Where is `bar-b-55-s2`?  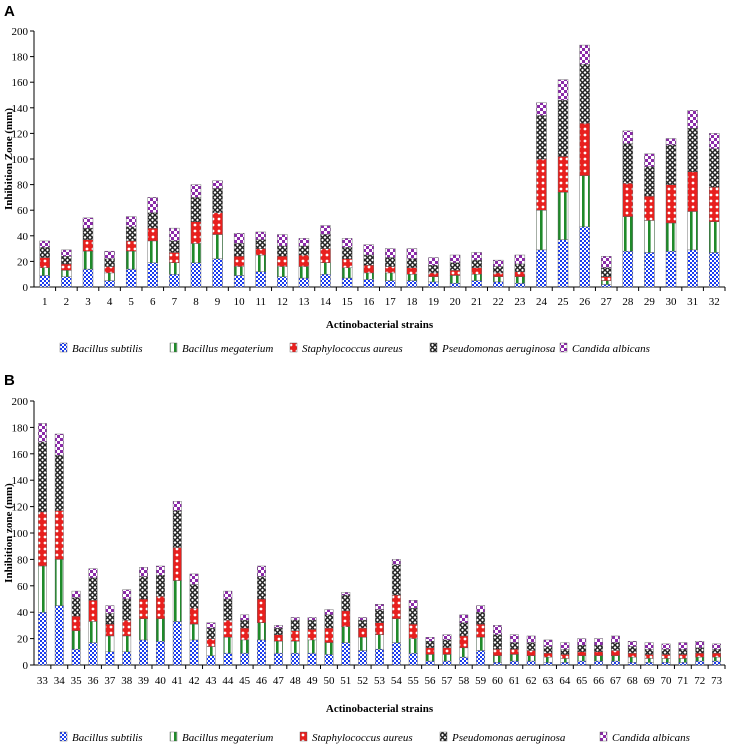 bar-b-55-s2 is located at coordinates (413, 631).